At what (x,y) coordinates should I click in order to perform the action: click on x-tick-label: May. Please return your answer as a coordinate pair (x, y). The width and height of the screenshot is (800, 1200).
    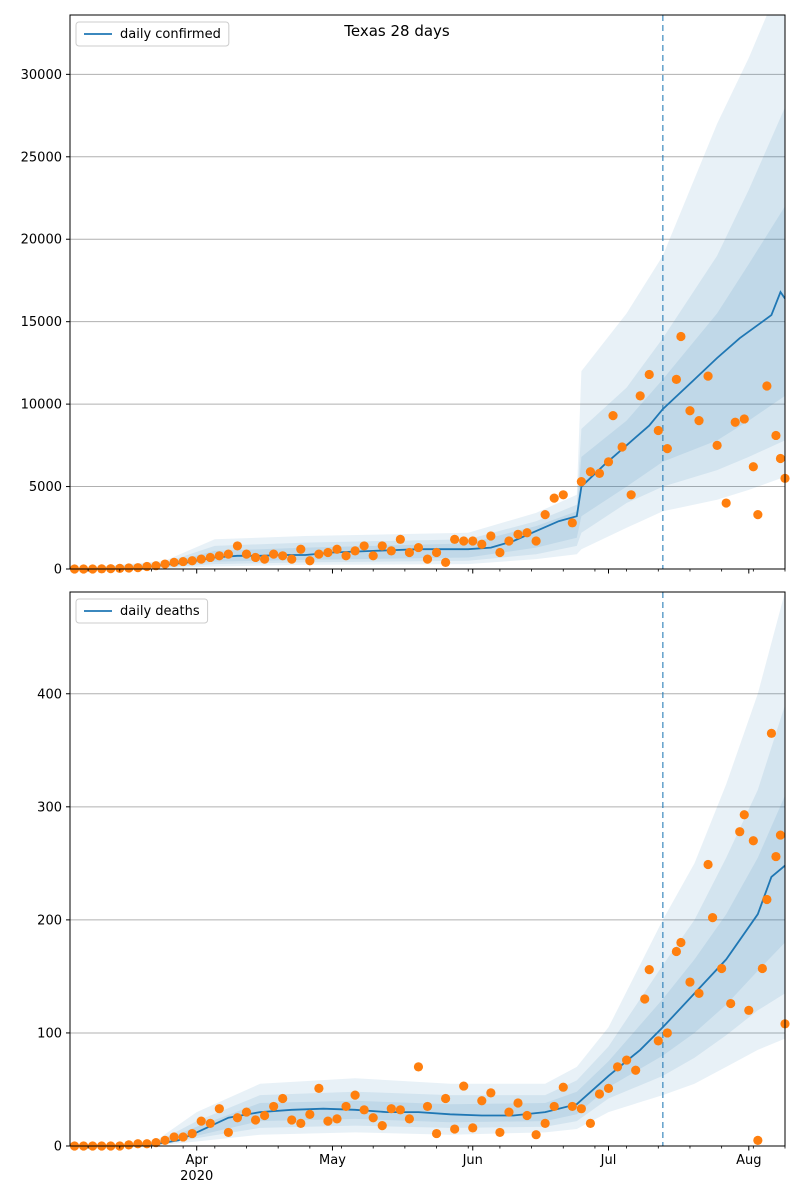
    Looking at the image, I should click on (332, 1160).